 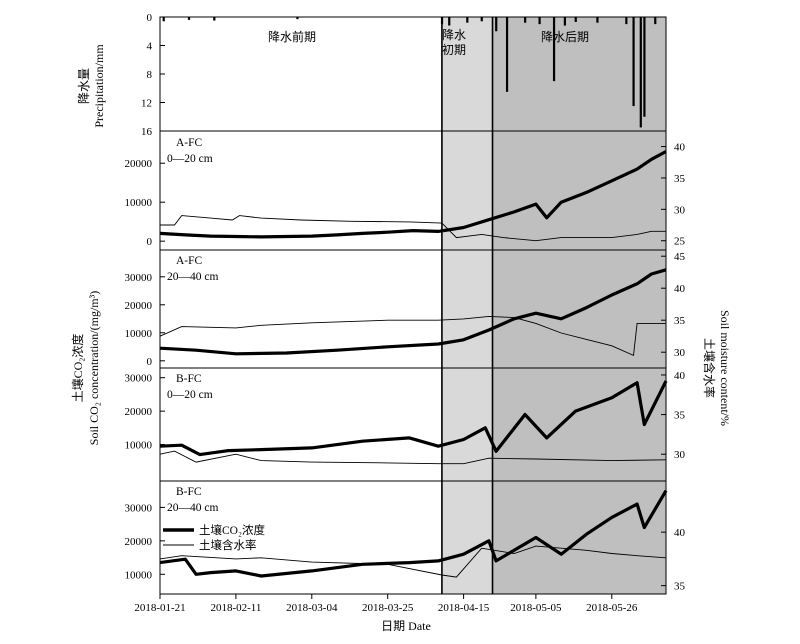 I want to click on x-tick-label-3: 2018-03-25, so click(x=388, y=608).